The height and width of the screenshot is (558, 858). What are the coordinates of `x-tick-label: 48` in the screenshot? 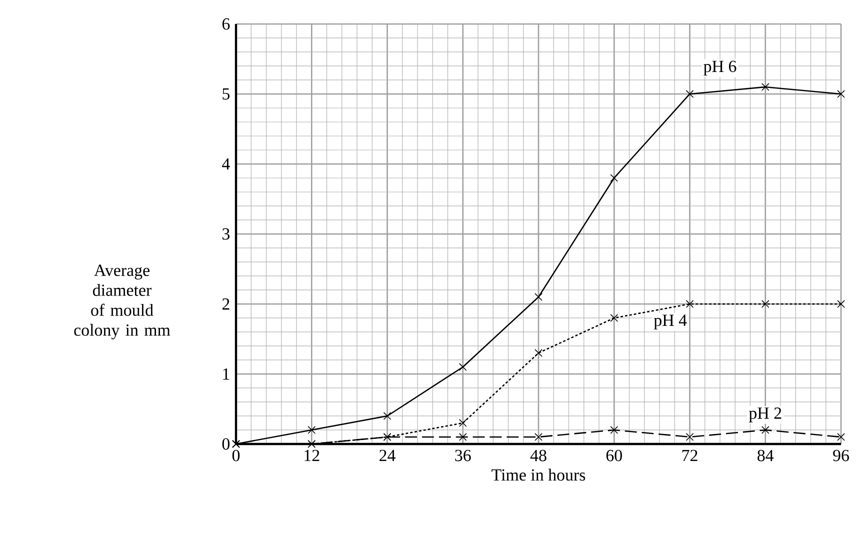 It's located at (538, 456).